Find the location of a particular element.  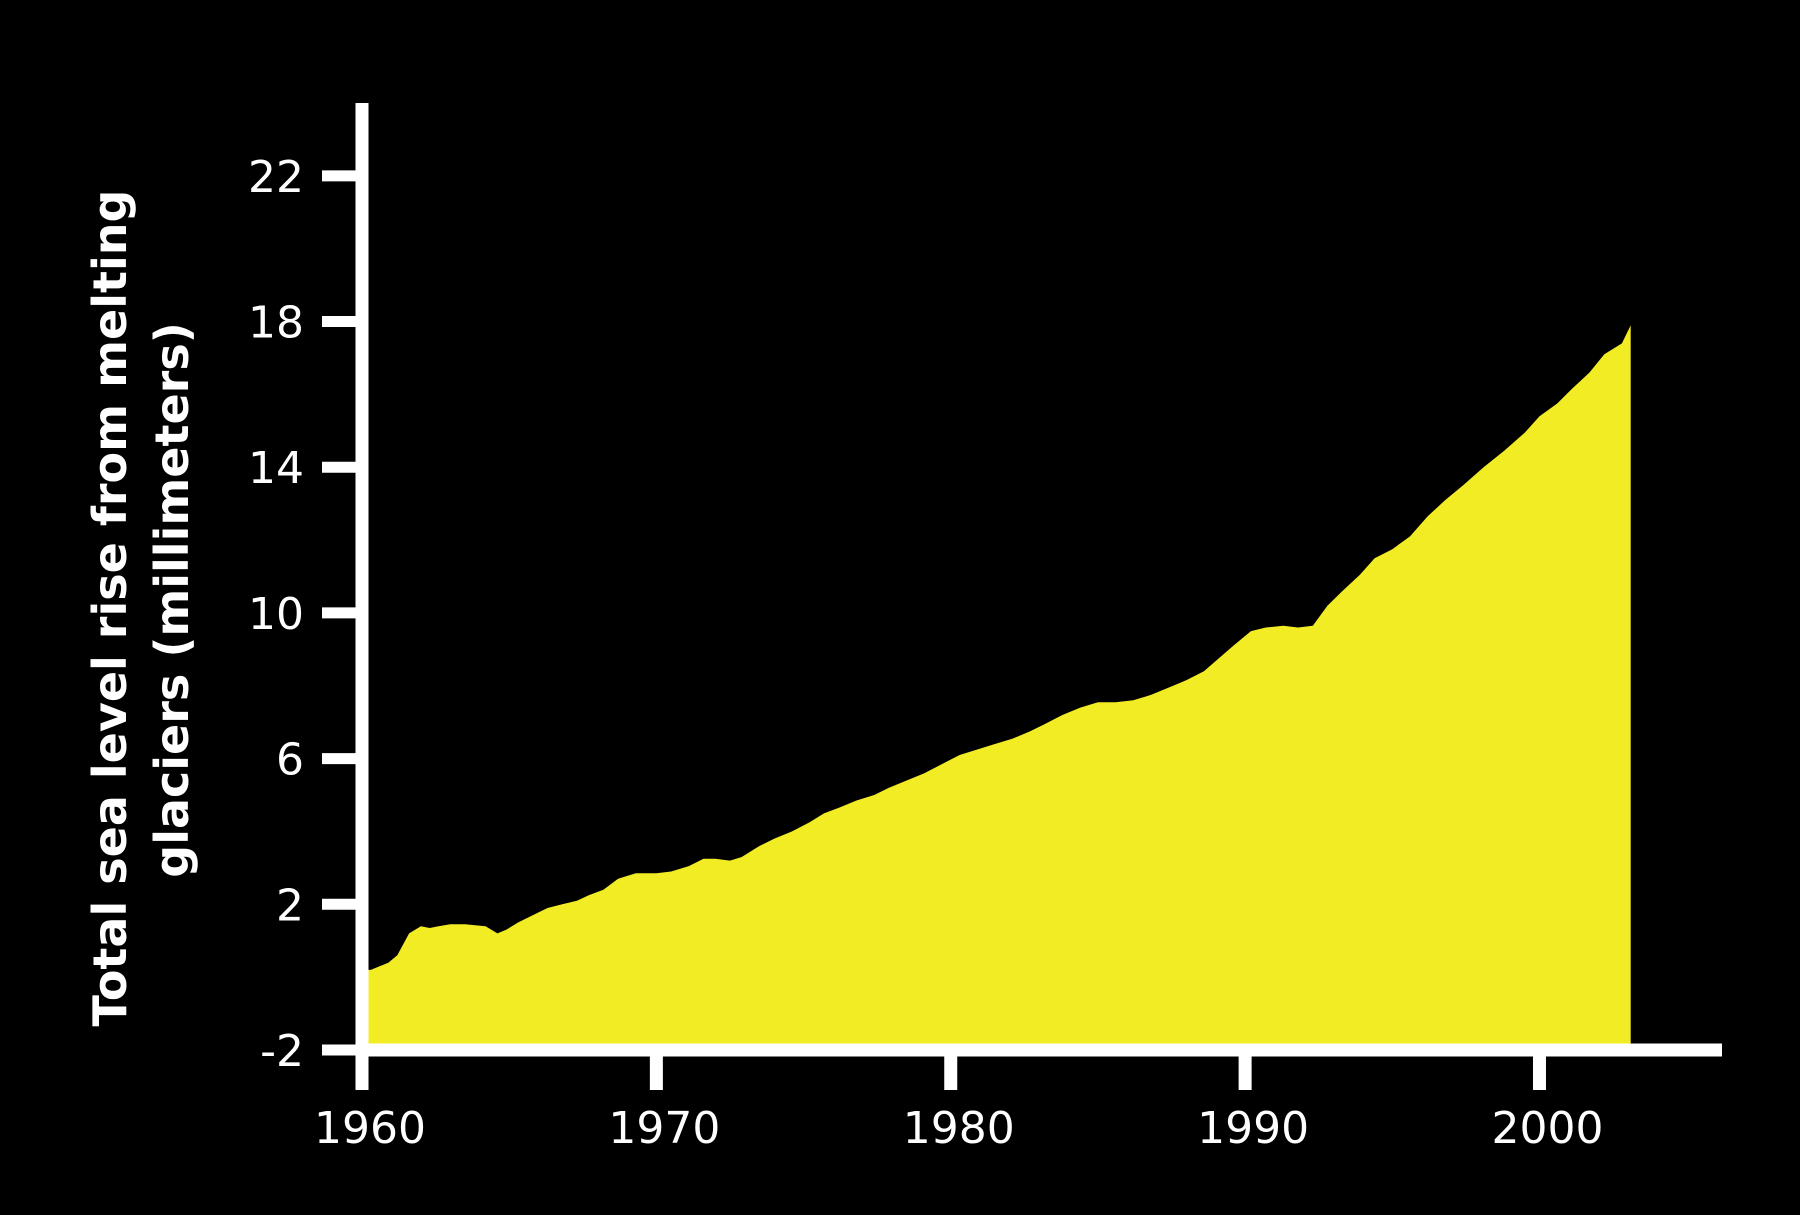

y-tick-label-6: 6 is located at coordinates (290, 760).